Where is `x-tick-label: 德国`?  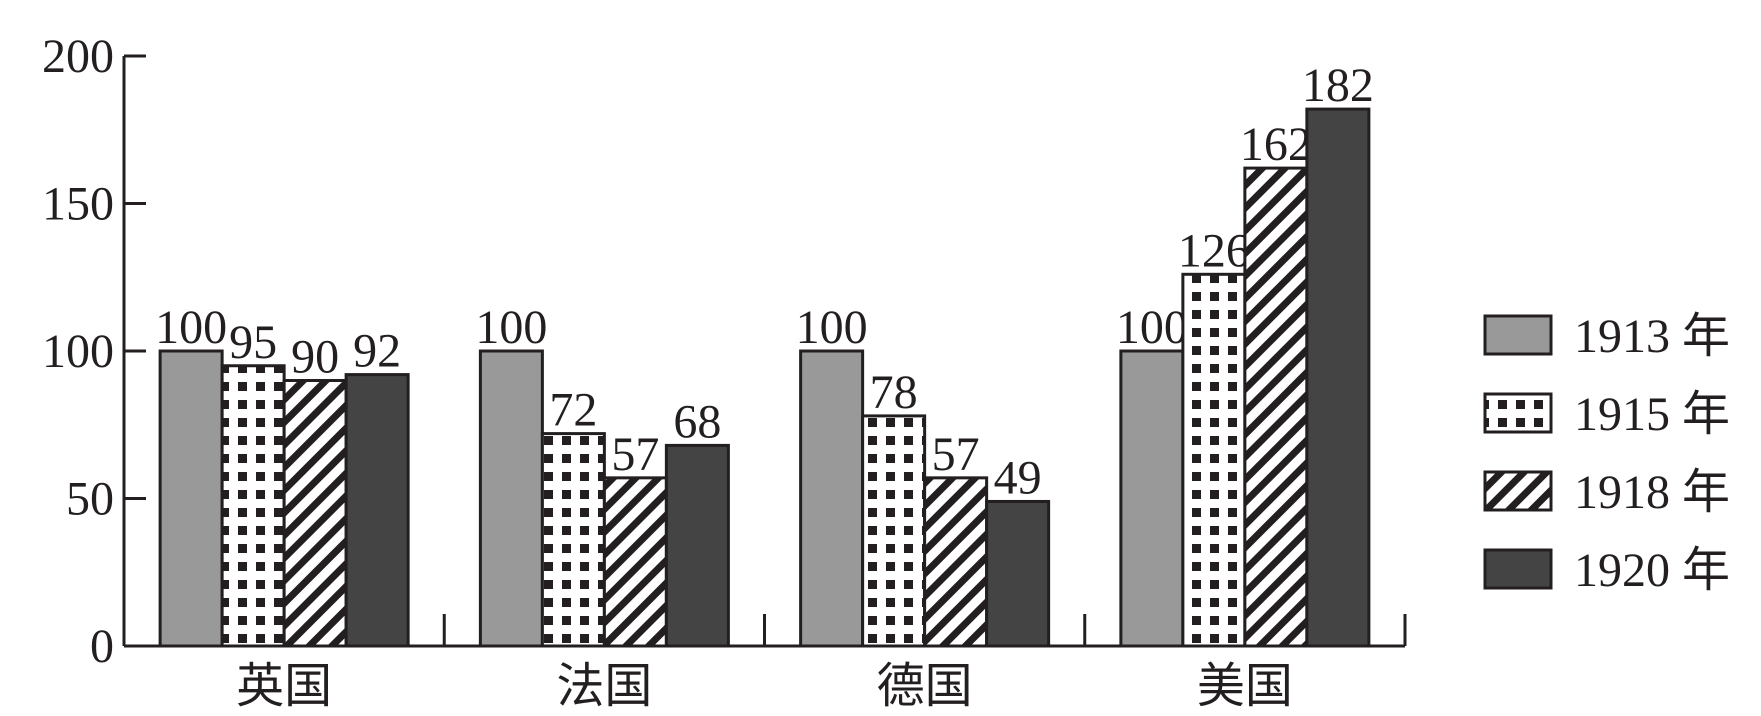 x-tick-label: 德国 is located at coordinates (925, 686).